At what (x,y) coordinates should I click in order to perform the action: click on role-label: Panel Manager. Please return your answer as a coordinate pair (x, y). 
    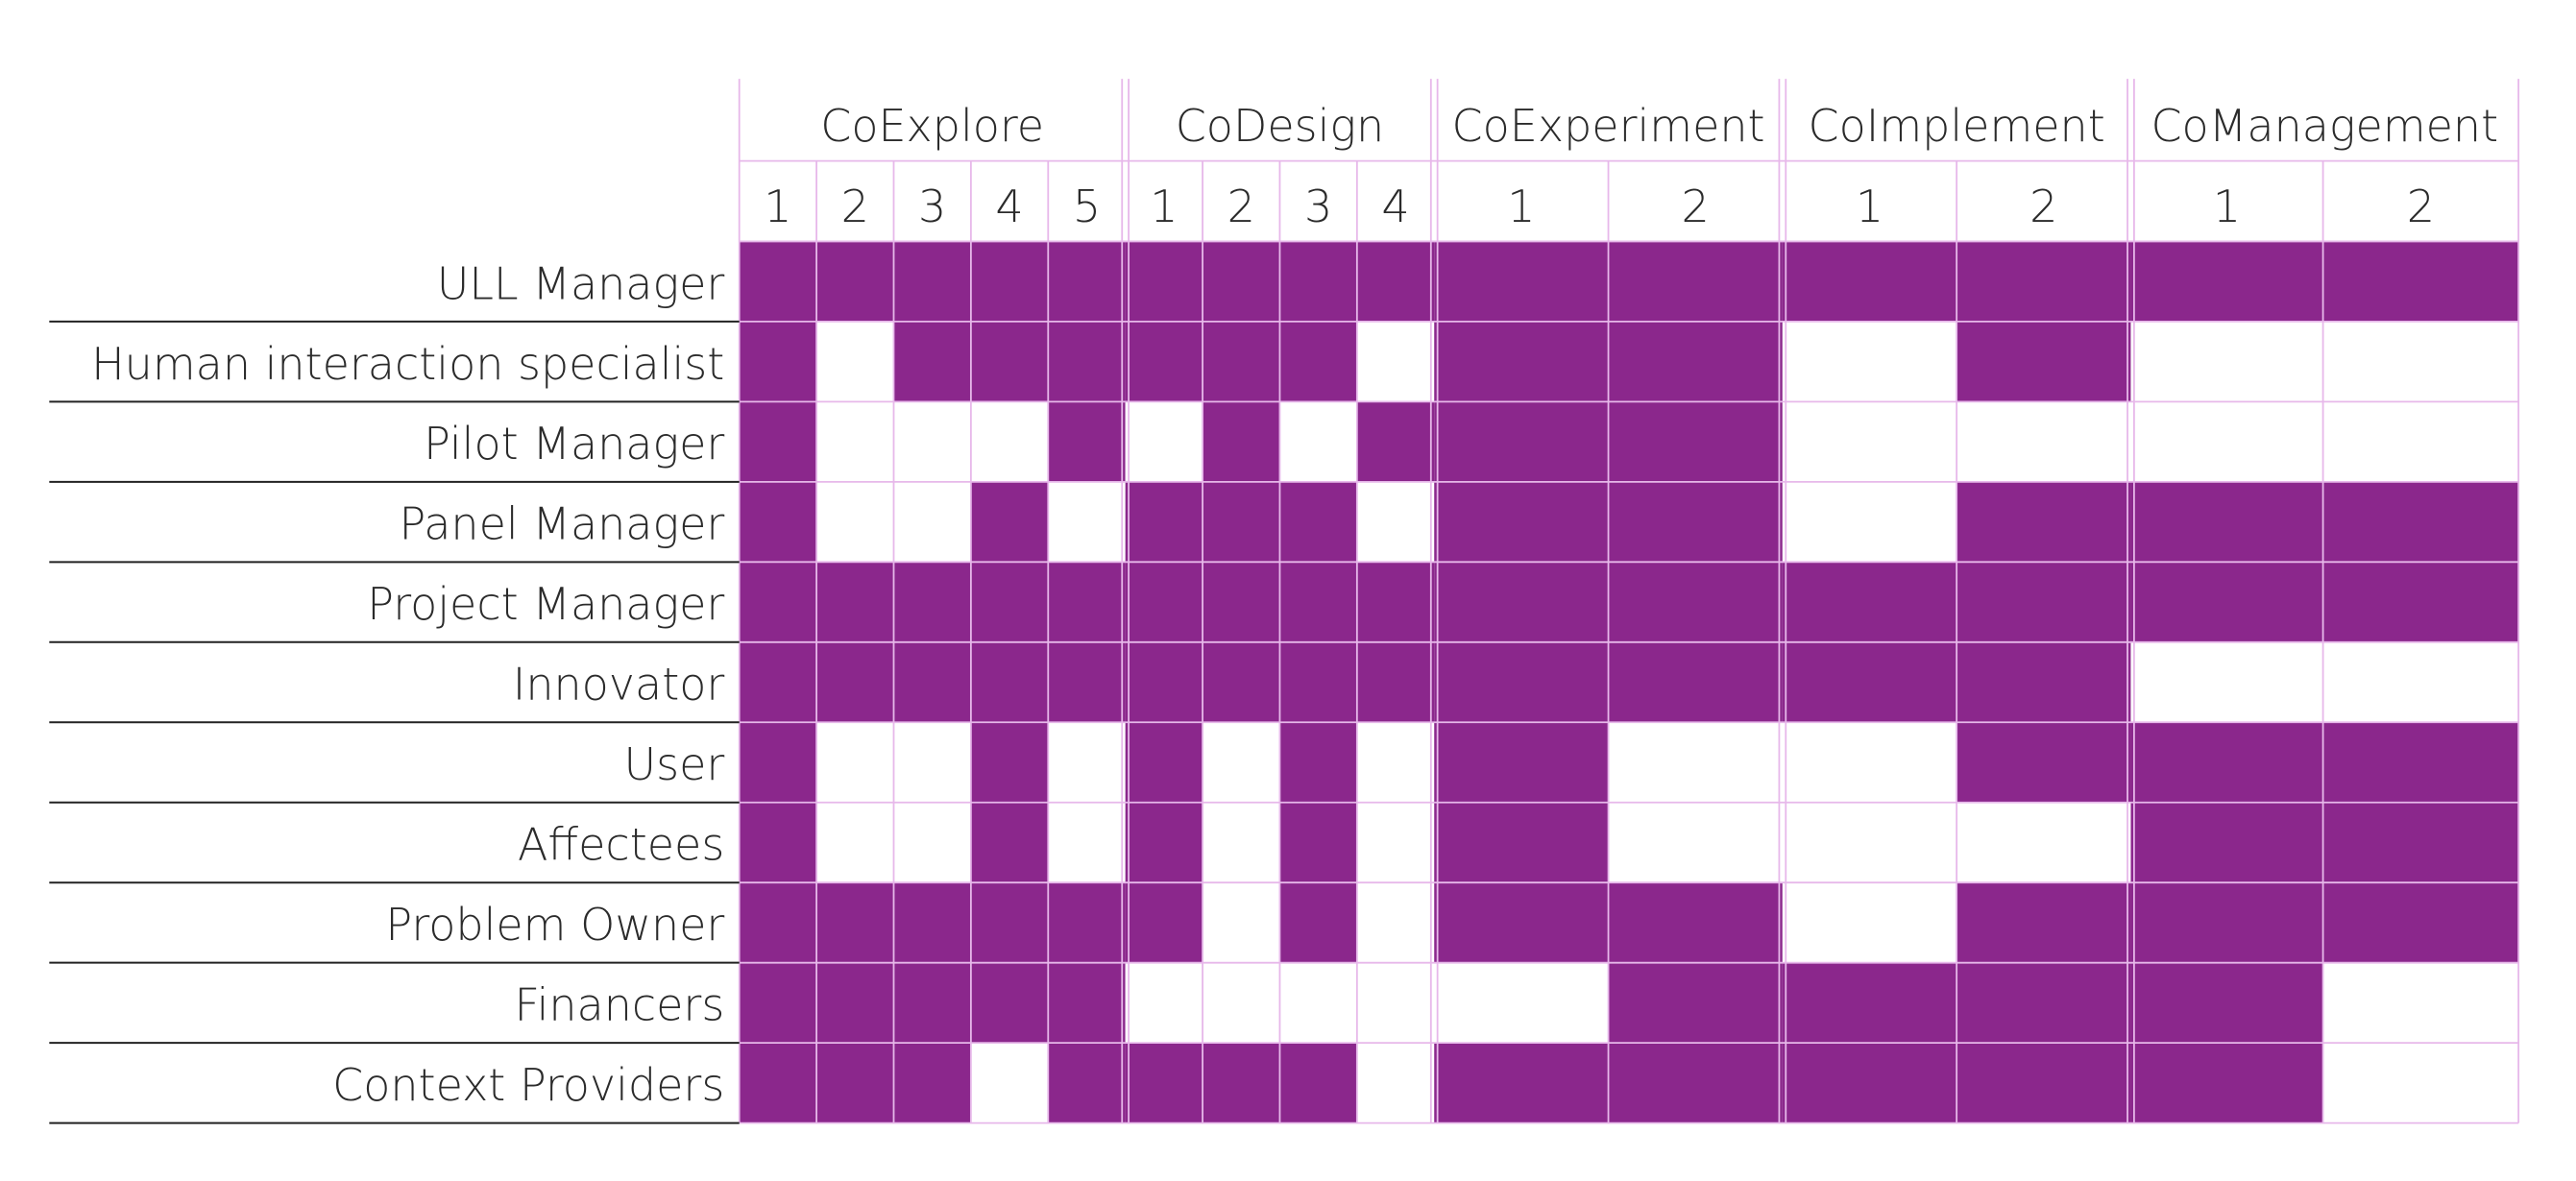
    Looking at the image, I should click on (562, 524).